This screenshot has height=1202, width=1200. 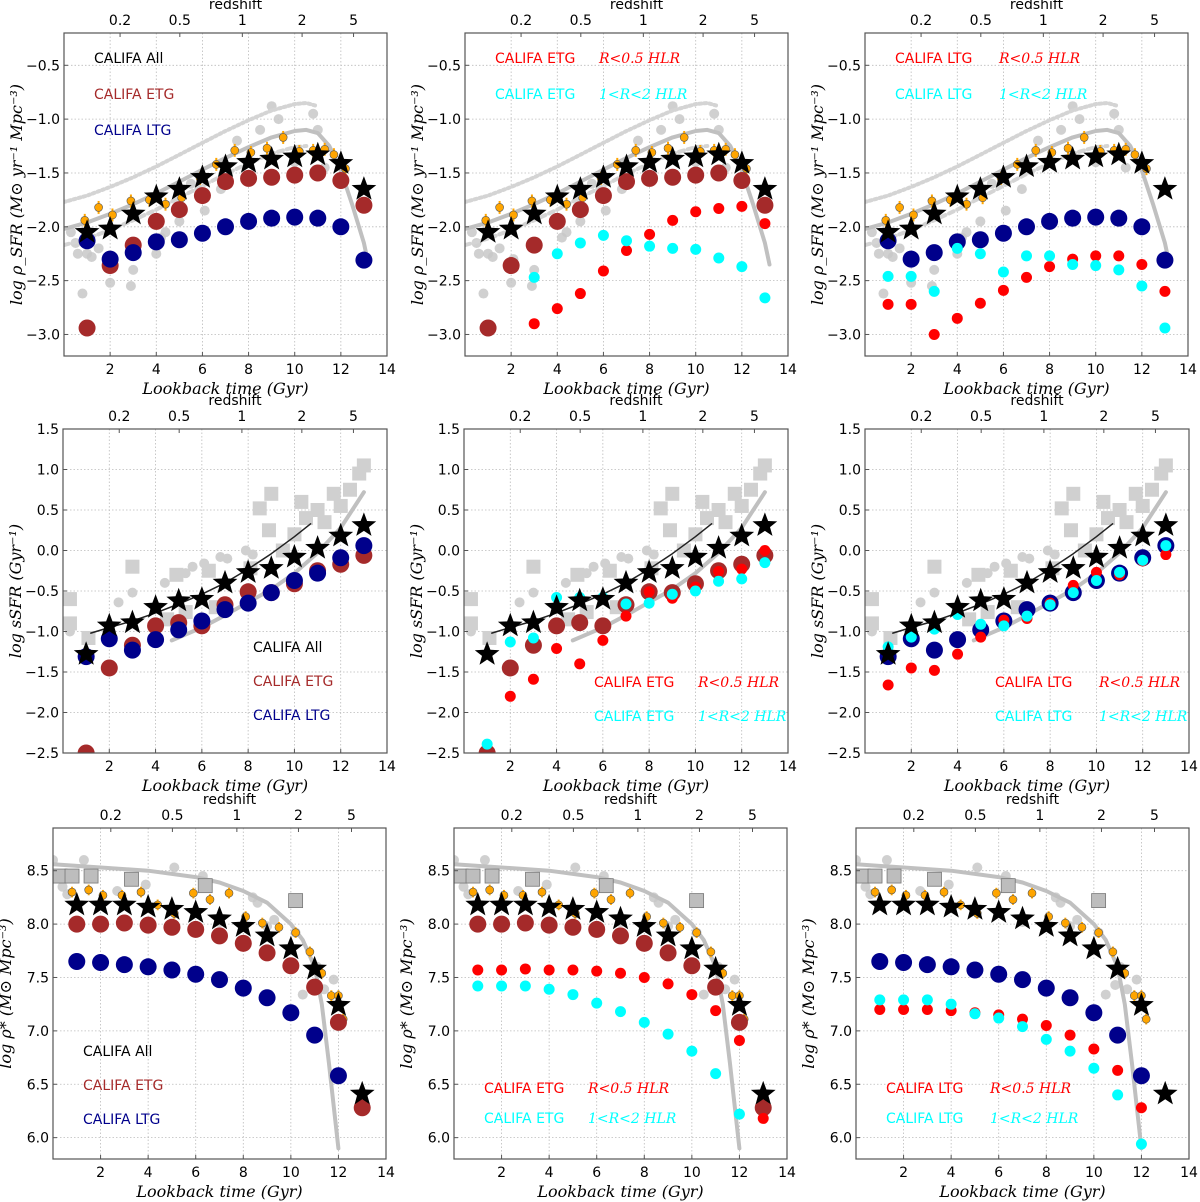 I want to click on legend-math-label: R<0.5 HLR, so click(x=639, y=59).